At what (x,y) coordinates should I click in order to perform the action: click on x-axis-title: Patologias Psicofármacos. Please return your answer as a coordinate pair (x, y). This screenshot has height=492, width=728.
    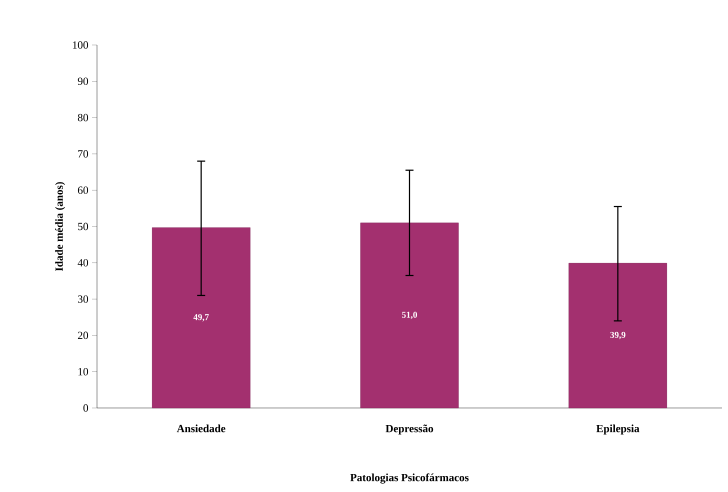
    Looking at the image, I should click on (409, 478).